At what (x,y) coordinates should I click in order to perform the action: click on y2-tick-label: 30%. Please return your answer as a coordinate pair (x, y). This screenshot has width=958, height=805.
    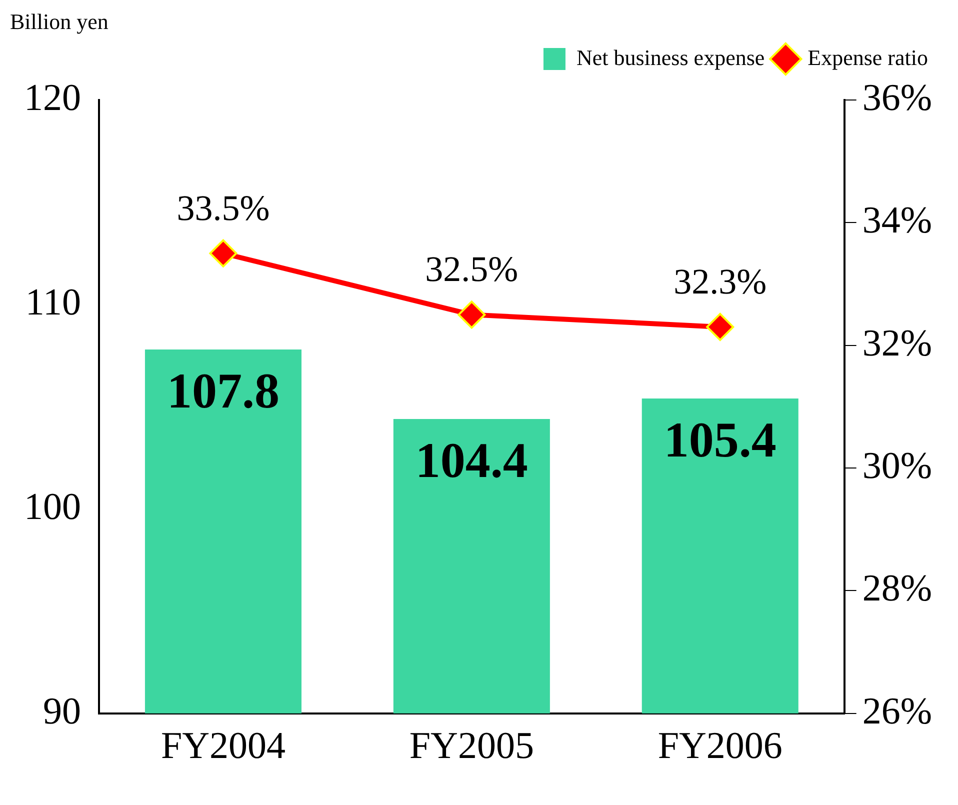
    Looking at the image, I should click on (897, 466).